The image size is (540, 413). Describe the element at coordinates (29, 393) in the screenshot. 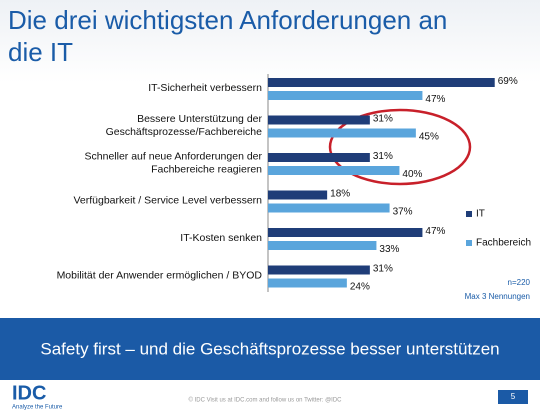

I see `logo: IDC` at that location.